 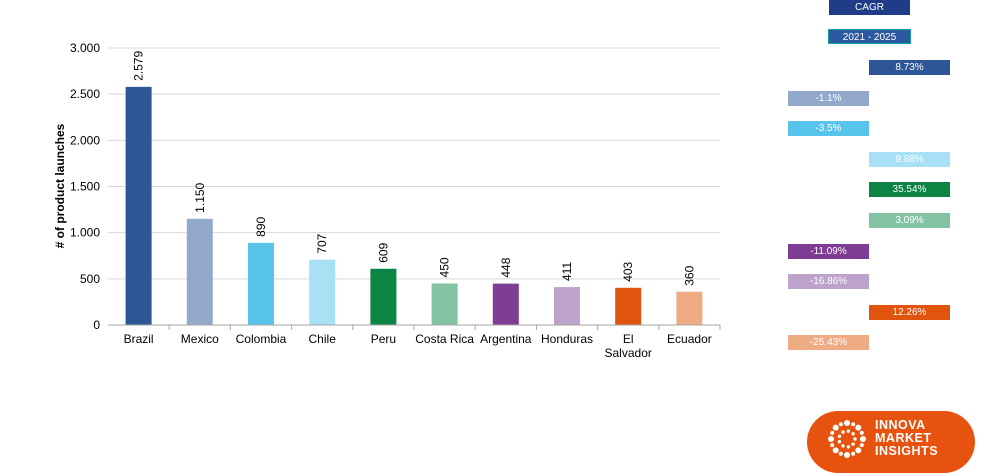 What do you see at coordinates (60, 185) in the screenshot?
I see `y-axis-title: # of product launches` at bounding box center [60, 185].